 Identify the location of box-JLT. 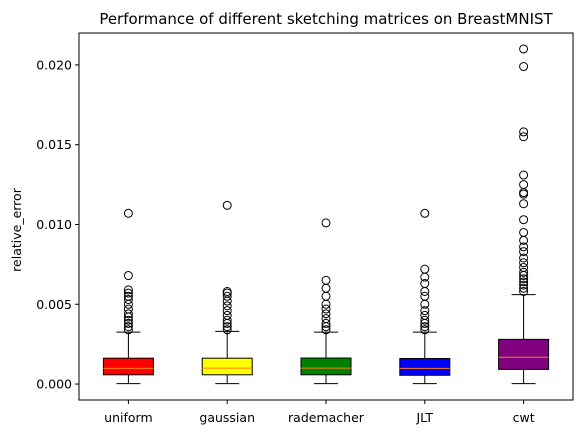
(425, 296).